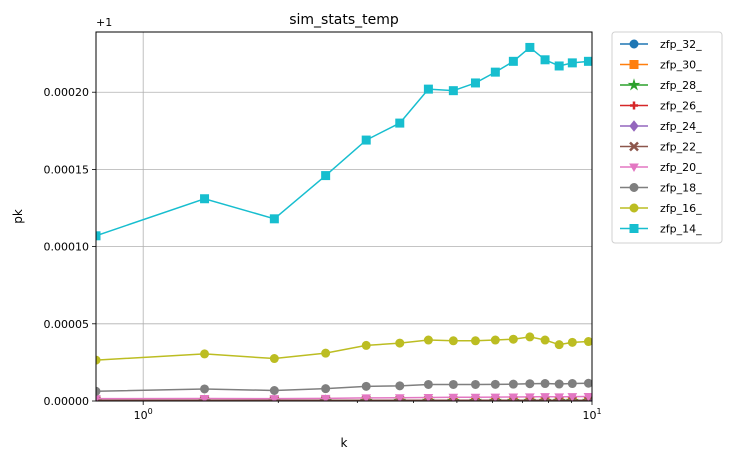  Describe the element at coordinates (591, 414) in the screenshot. I see `x-tick-label: 10¹` at that location.